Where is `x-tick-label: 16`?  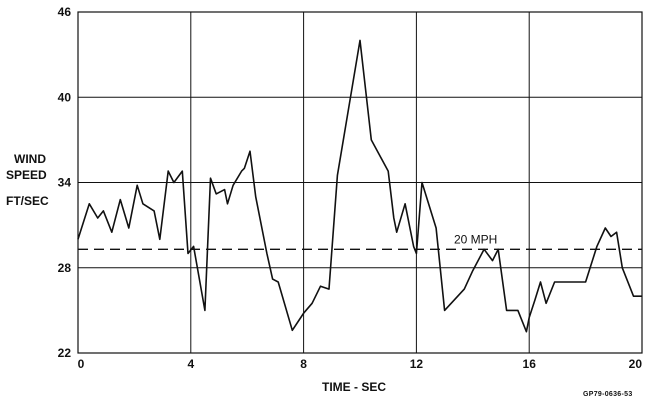 x-tick-label: 16 is located at coordinates (530, 364).